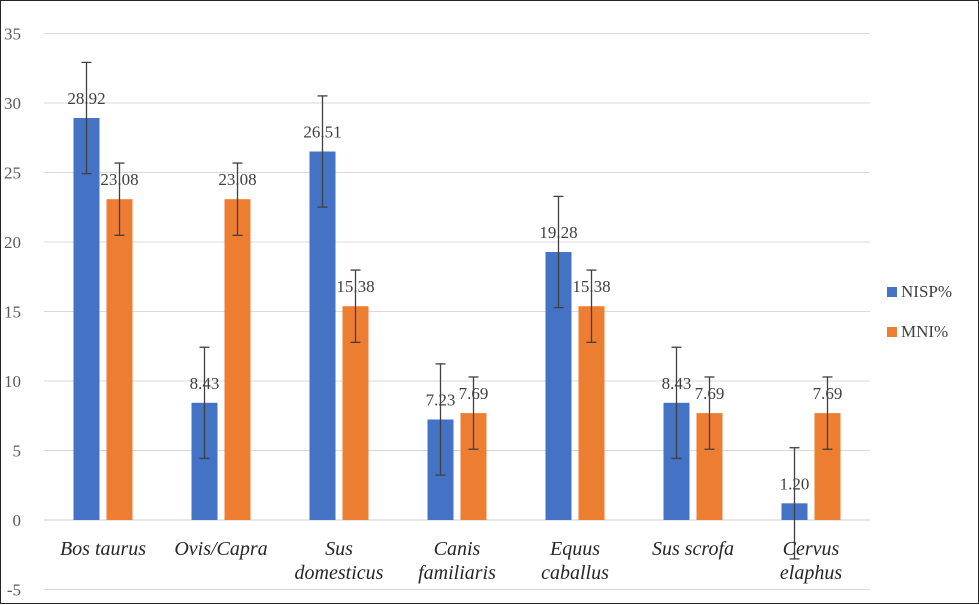  Describe the element at coordinates (103, 549) in the screenshot. I see `category-label: Bos taurus` at that location.